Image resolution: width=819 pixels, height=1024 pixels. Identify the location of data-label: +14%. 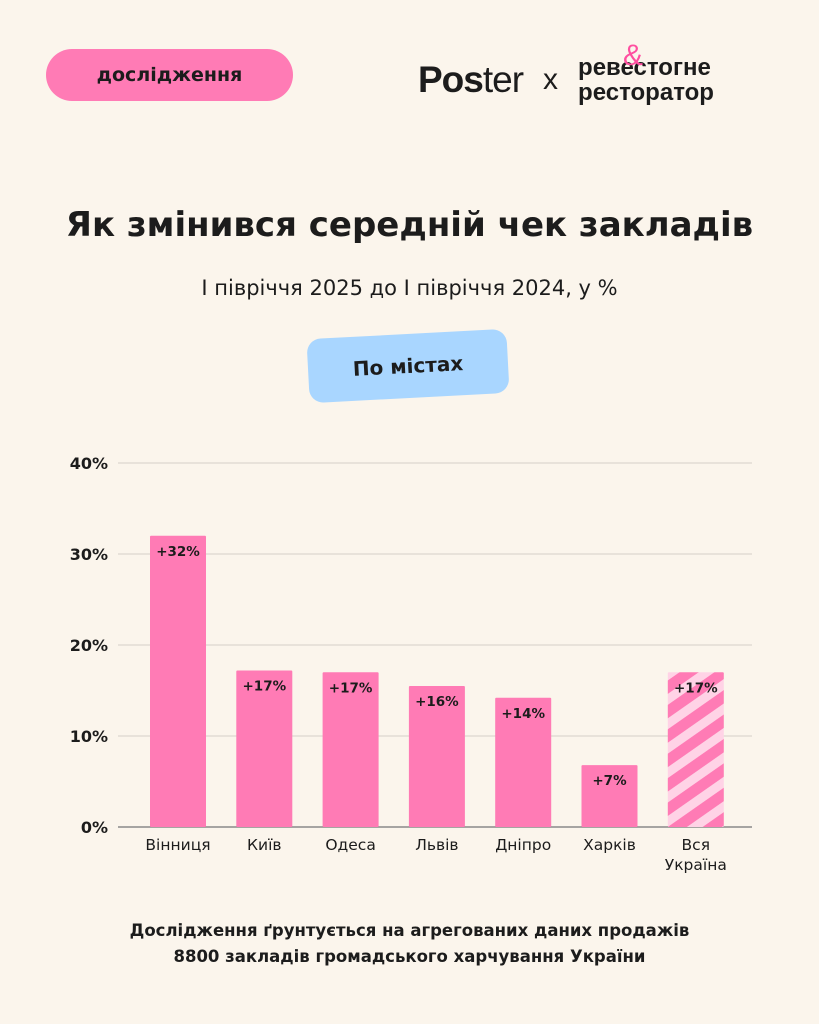
(523, 714).